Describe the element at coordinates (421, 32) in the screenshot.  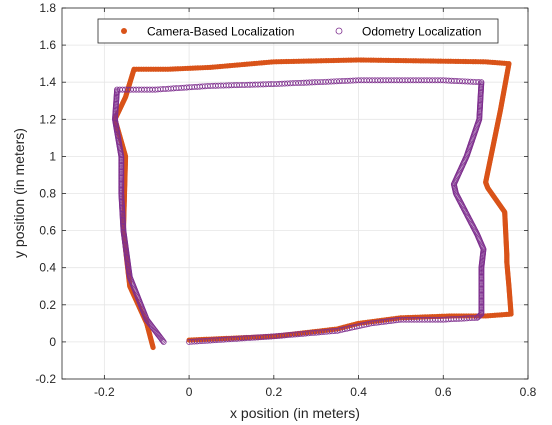
I see `legend-label-odometry: Odometry Localization` at that location.